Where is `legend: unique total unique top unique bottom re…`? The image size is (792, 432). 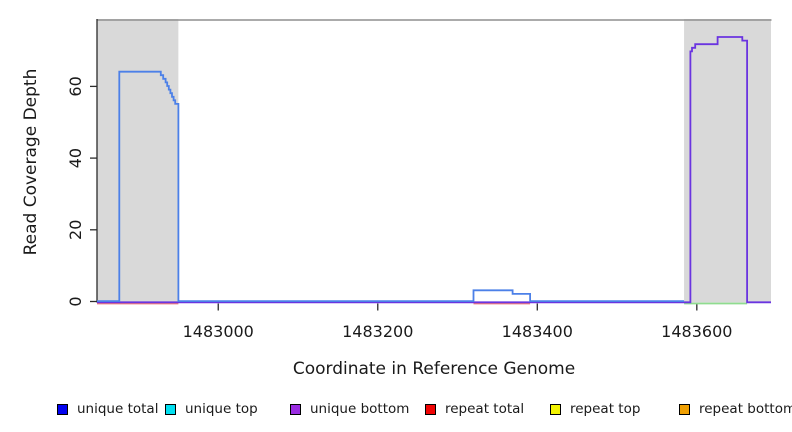
legend: unique total unique top unique bottom re… is located at coordinates (396, 411).